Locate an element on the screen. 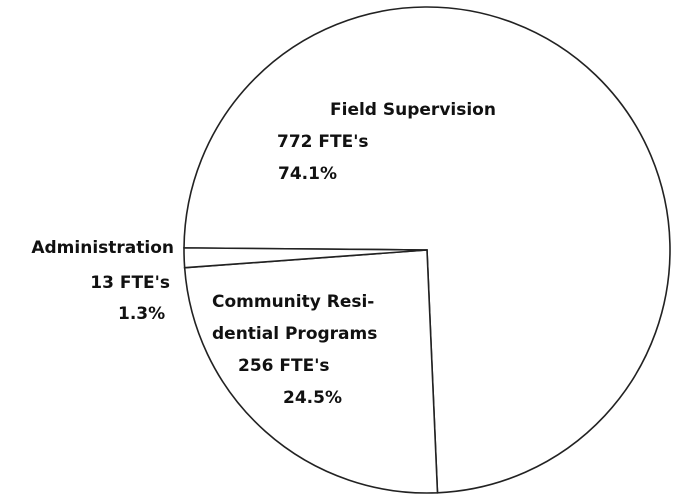 Image resolution: width=674 pixels, height=498 pixels. percent-label: 1.3% is located at coordinates (141, 314).